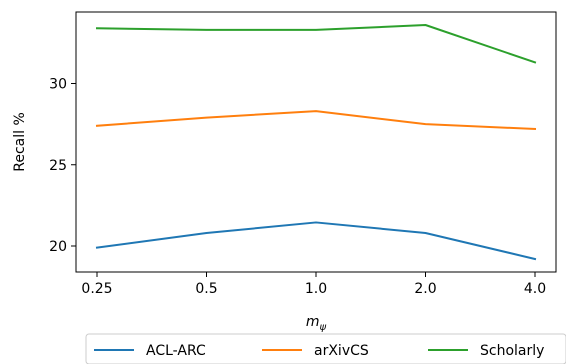 The height and width of the screenshot is (364, 566). Describe the element at coordinates (341, 351) in the screenshot. I see `legend-label: arXivCS` at that location.